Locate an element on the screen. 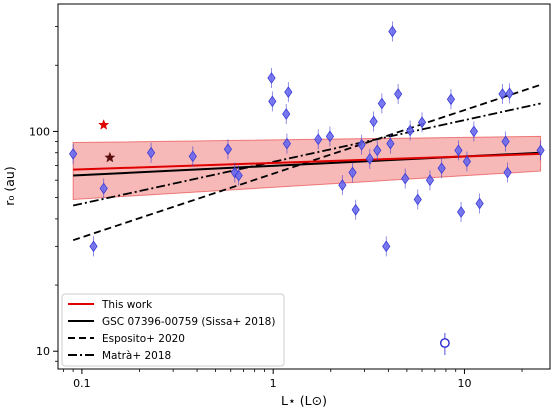 This screenshot has height=417, width=554. x-tick-label: 1 is located at coordinates (273, 383).